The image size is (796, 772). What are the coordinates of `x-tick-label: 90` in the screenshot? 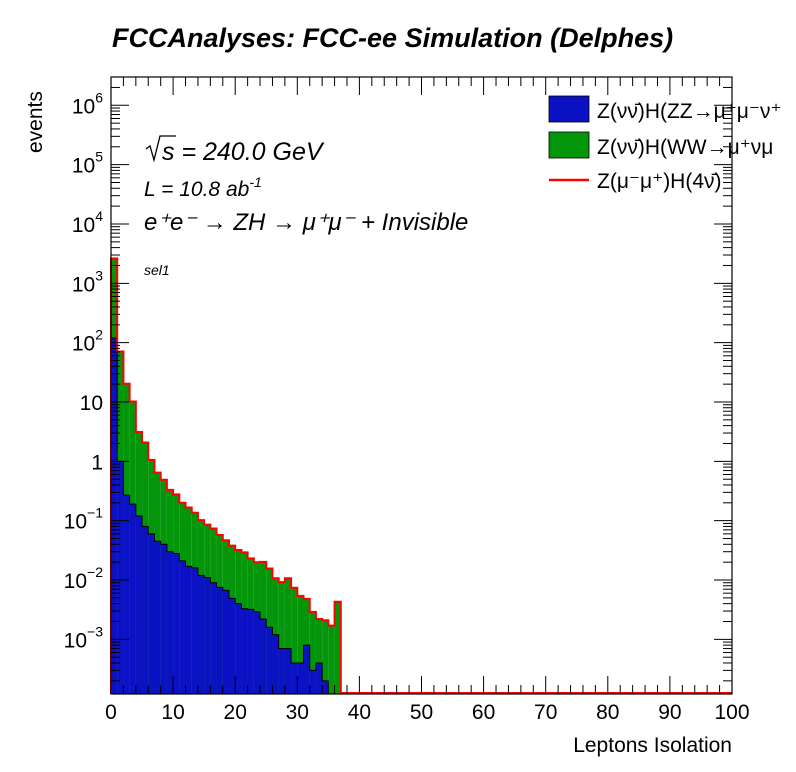 It's located at (669, 712).